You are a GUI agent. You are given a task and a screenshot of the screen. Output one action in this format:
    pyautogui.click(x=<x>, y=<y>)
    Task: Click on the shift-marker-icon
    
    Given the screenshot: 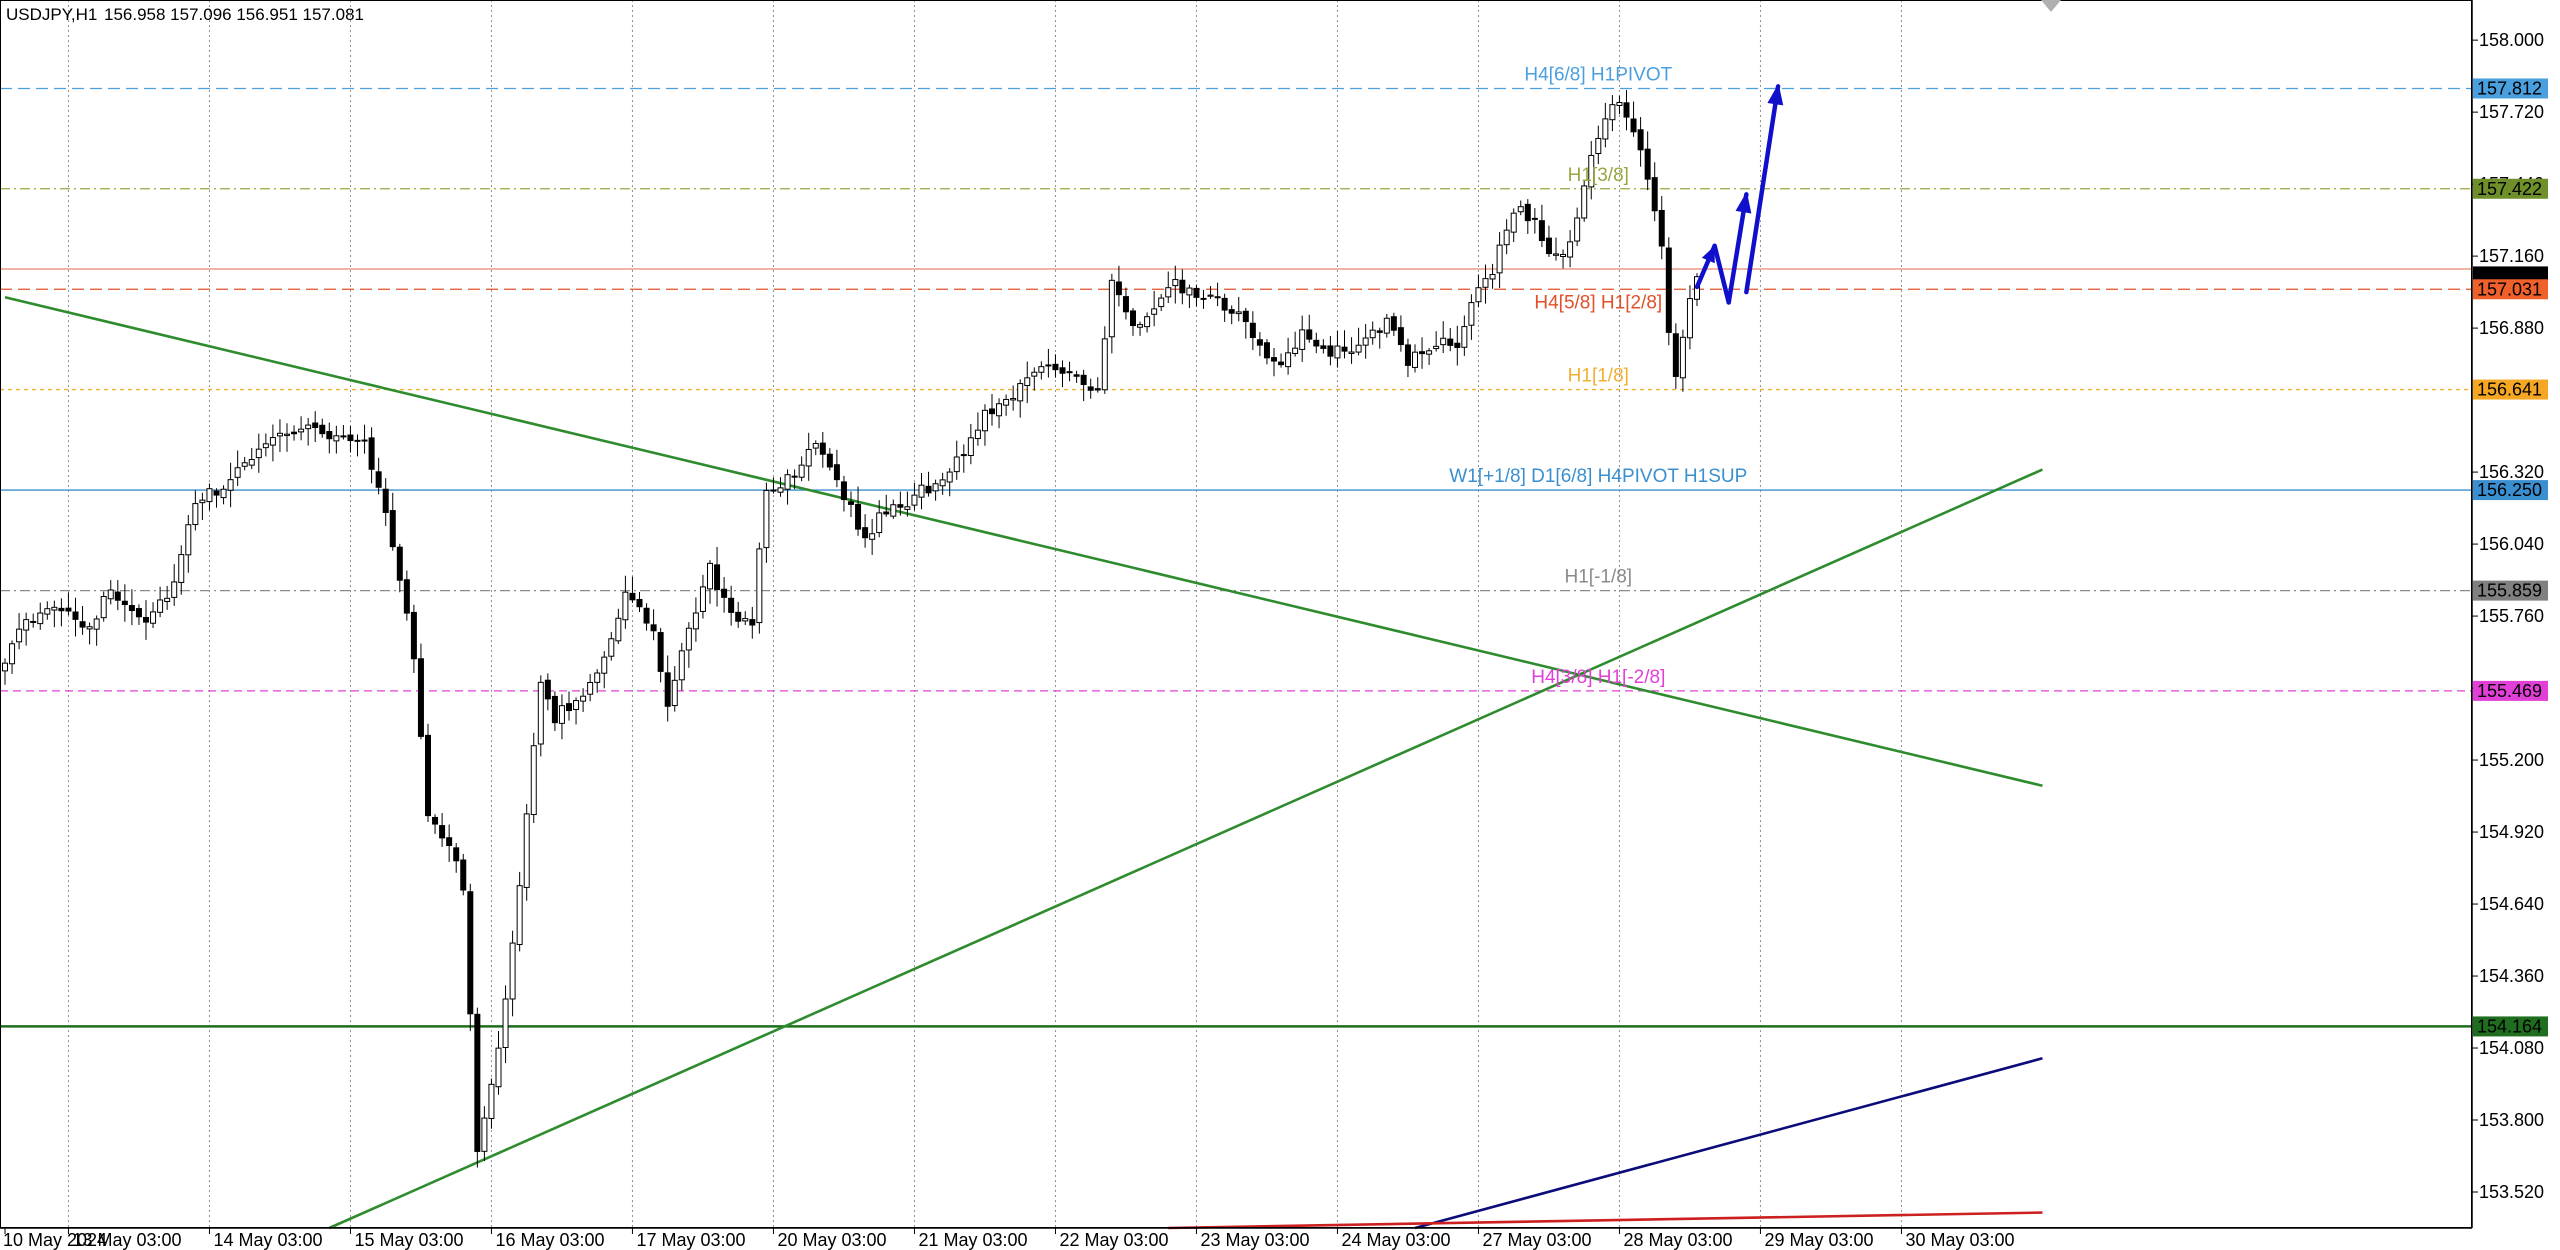 What is the action you would take?
    pyautogui.click(x=2051, y=6)
    